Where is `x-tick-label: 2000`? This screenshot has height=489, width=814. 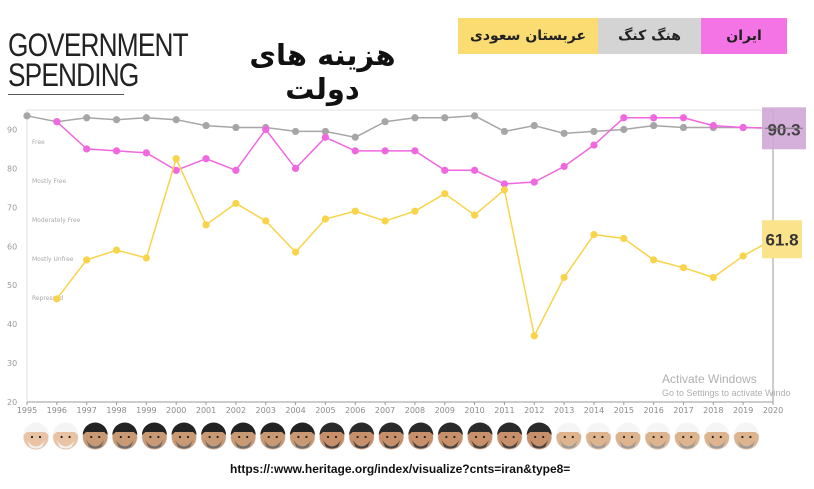
x-tick-label: 2000 is located at coordinates (176, 410).